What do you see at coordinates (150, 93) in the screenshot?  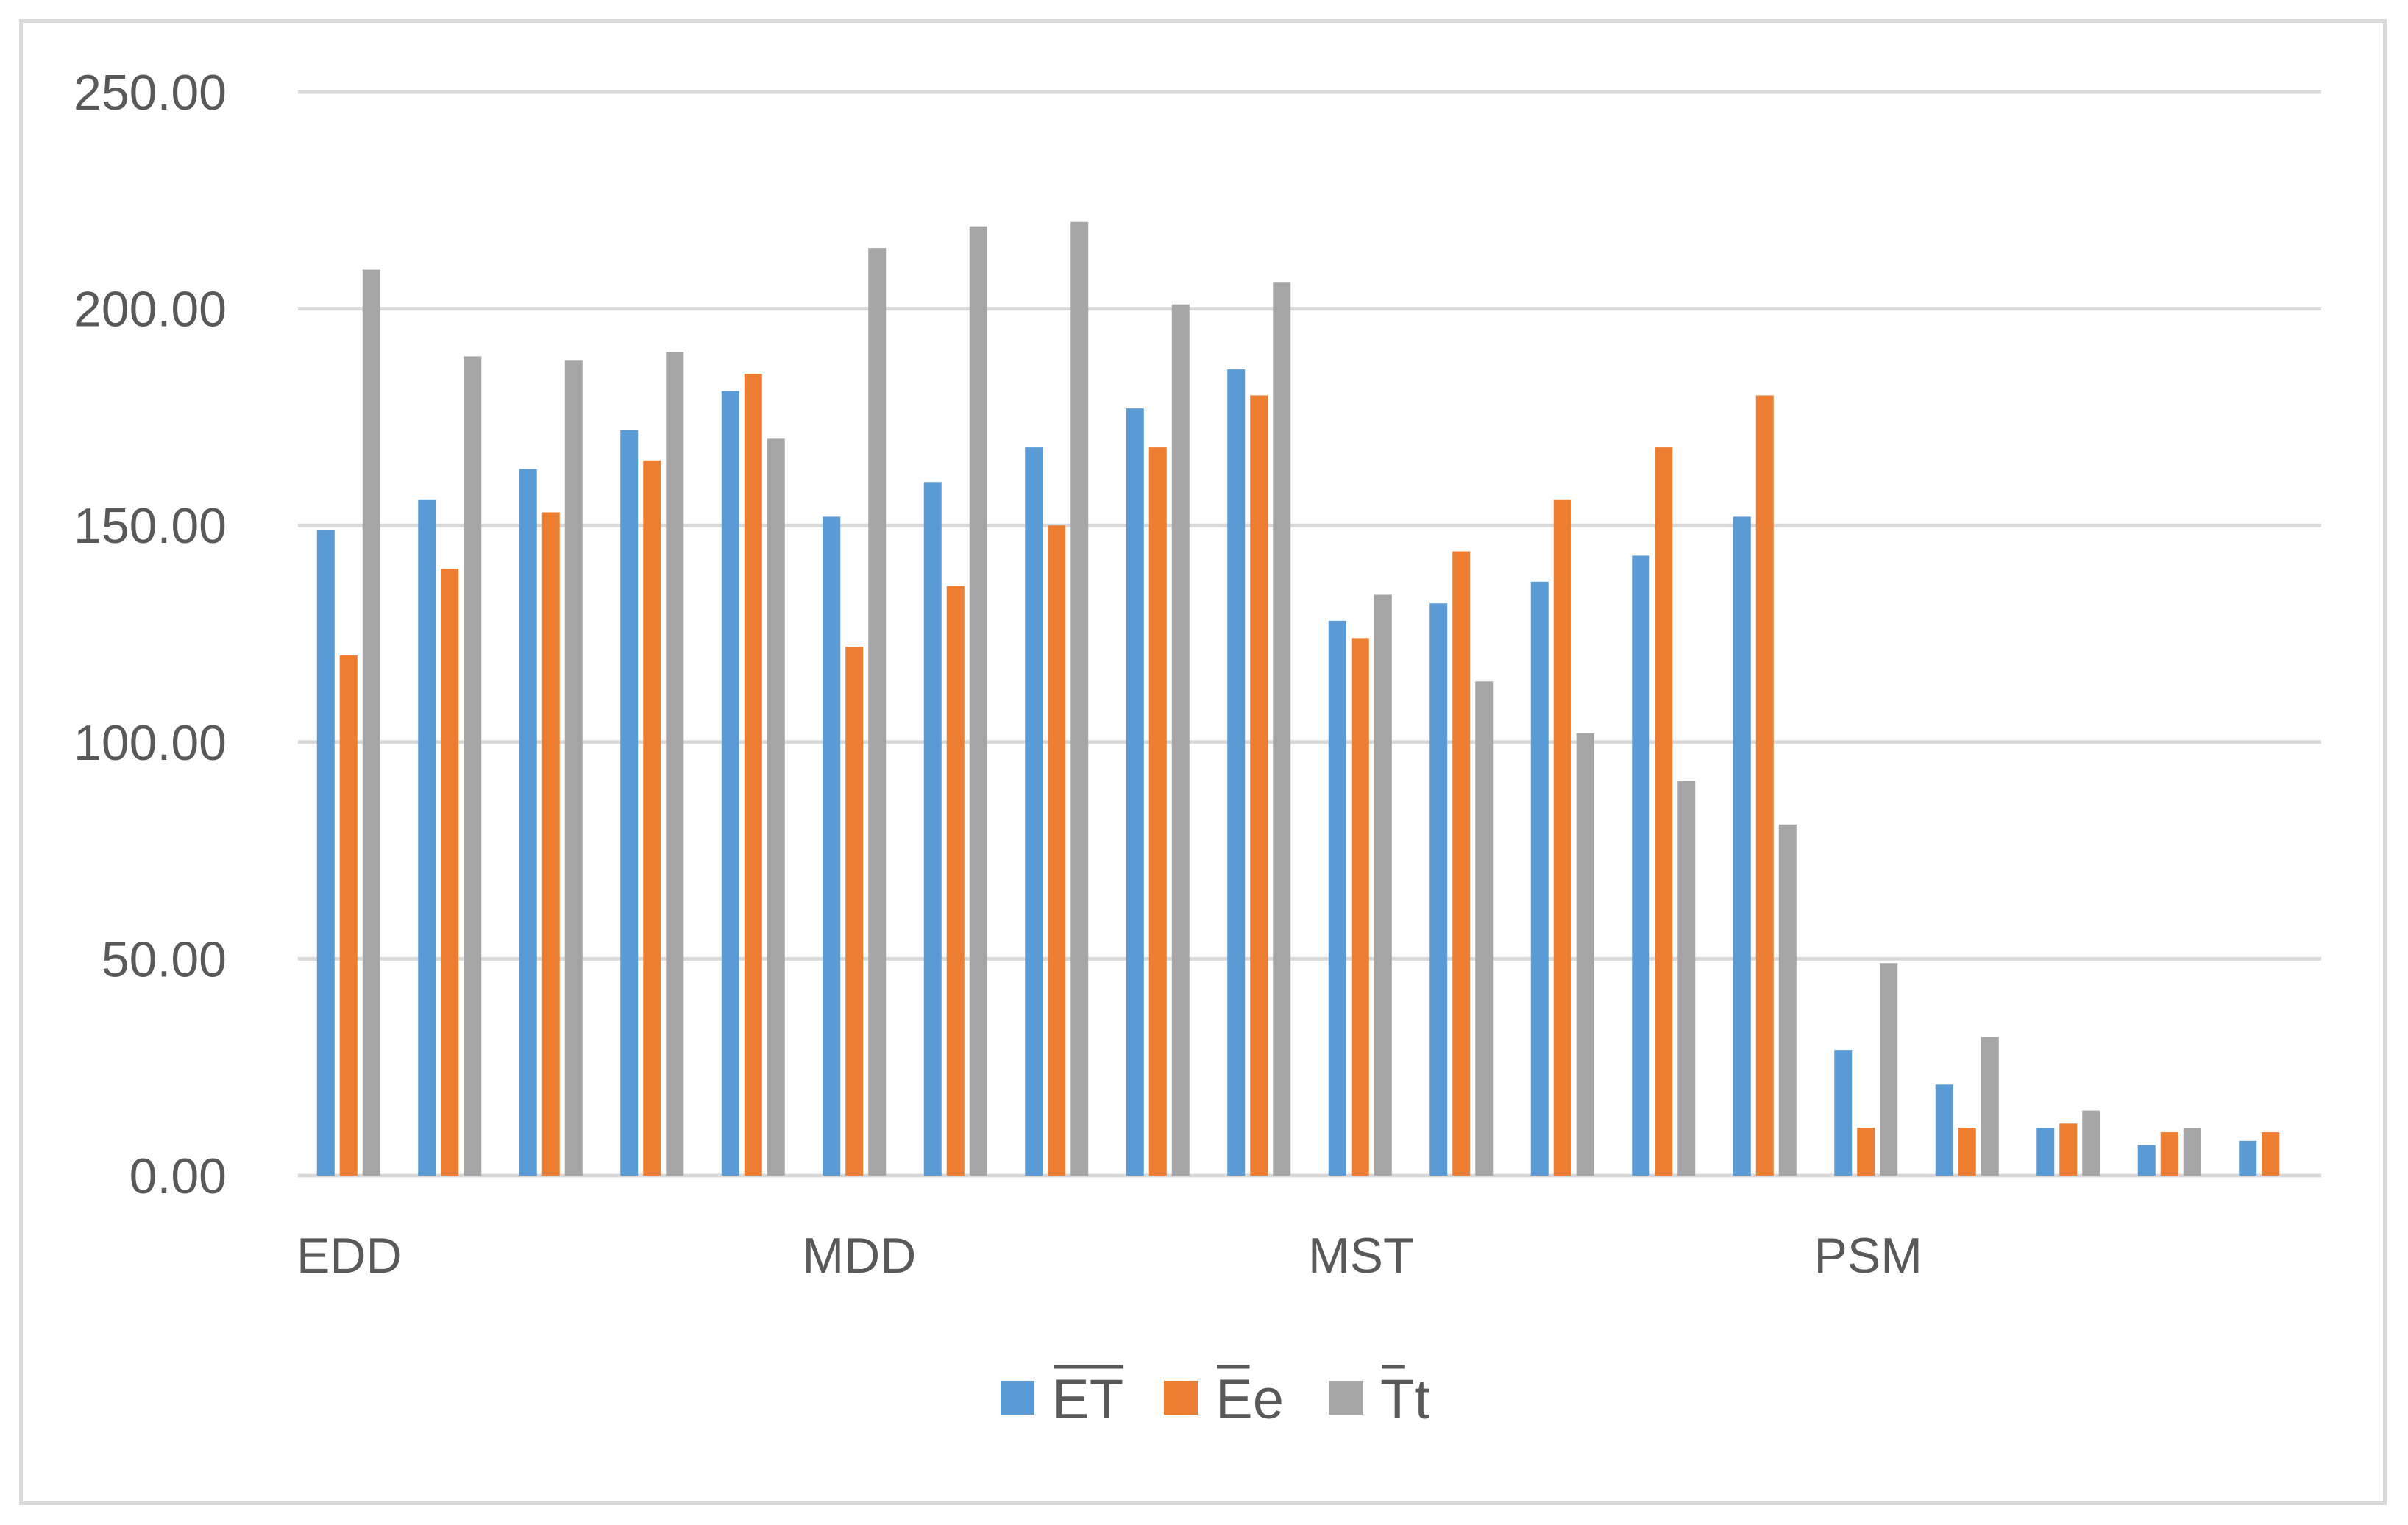 I see `y-tick-label: 250.00` at bounding box center [150, 93].